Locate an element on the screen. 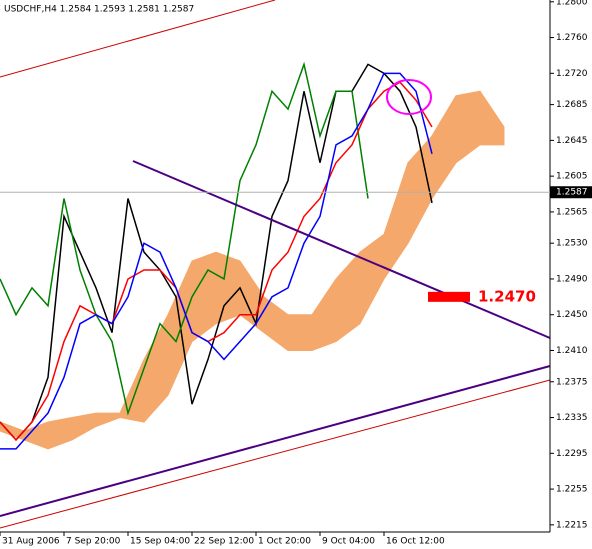 Image resolution: width=592 pixels, height=549 pixels. y-tick-label: 1.2255 is located at coordinates (572, 490).